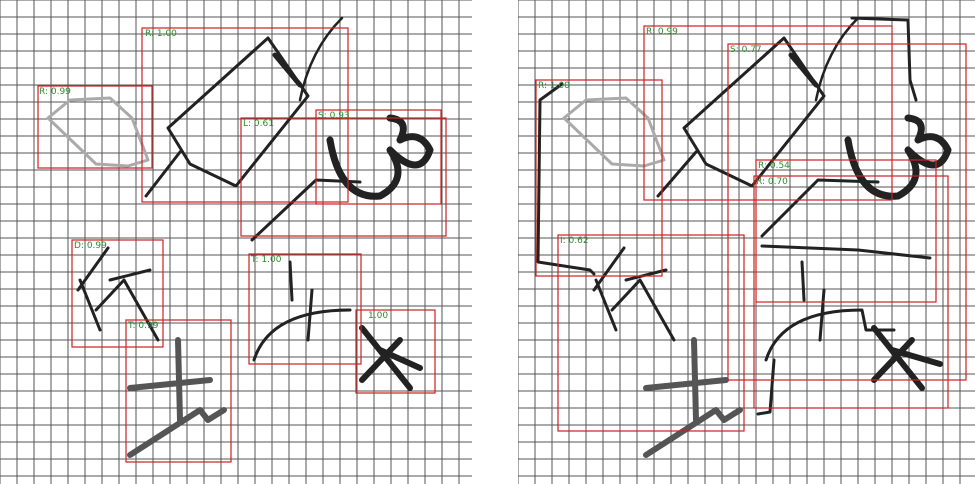 This screenshot has height=484, width=975. What do you see at coordinates (766, 387) in the screenshot?
I see `stroke-lower-connect` at bounding box center [766, 387].